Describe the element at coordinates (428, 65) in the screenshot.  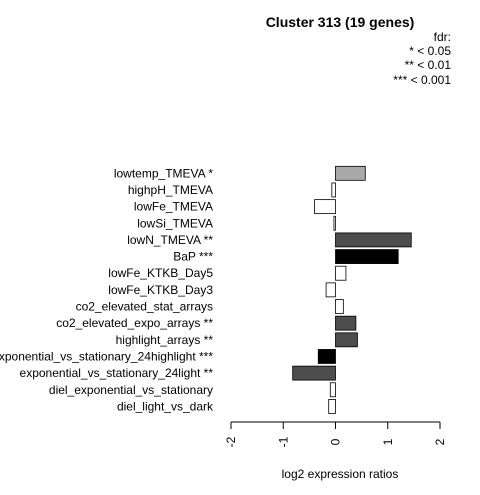
I see `legend-entry-2: ** < 0.01` at that location.